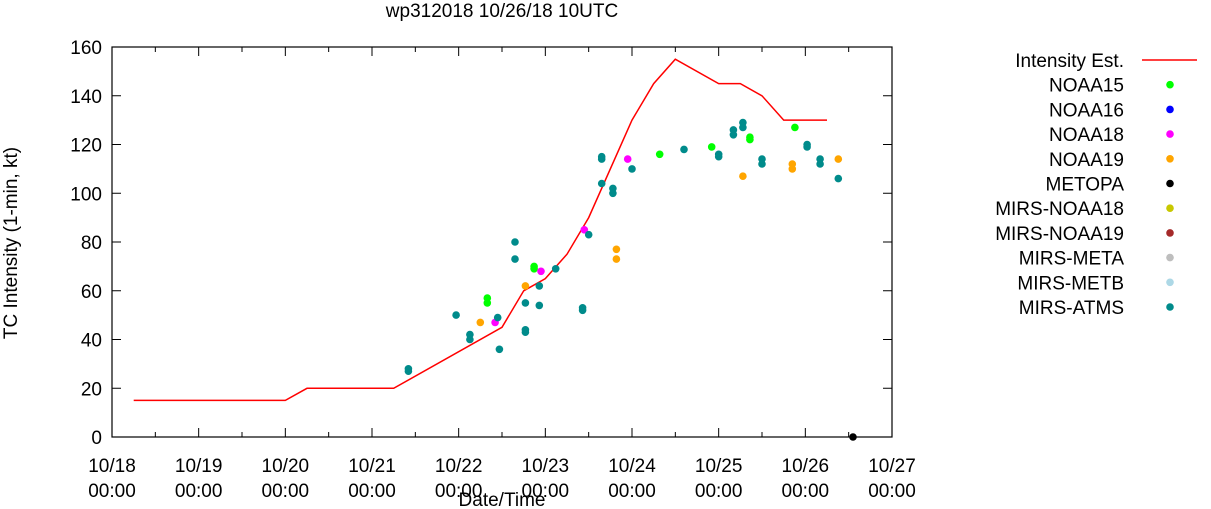 The height and width of the screenshot is (509, 1211). What do you see at coordinates (853, 437) in the screenshot?
I see `metopa-point` at bounding box center [853, 437].